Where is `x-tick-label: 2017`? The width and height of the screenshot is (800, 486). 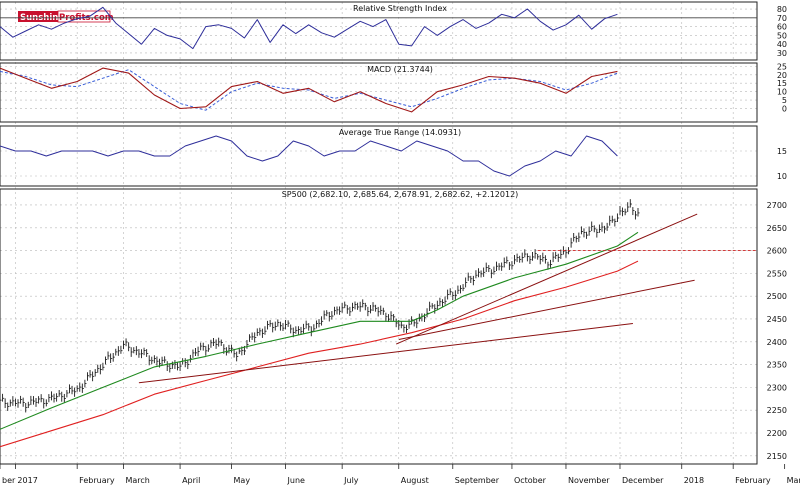
x-tick-label: 2017 is located at coordinates (27, 480).